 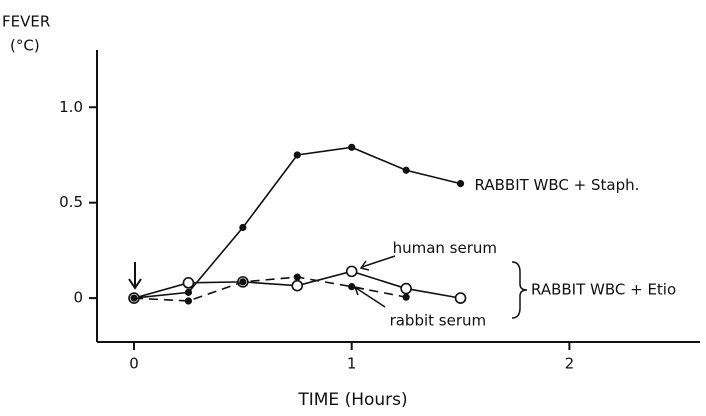 I want to click on y-axis-label: (°C), so click(x=25, y=46).